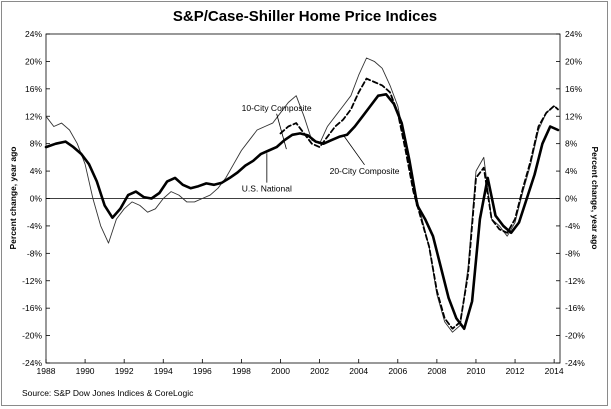 The height and width of the screenshot is (409, 611). Describe the element at coordinates (476, 371) in the screenshot. I see `x-tick-label: 2010` at that location.